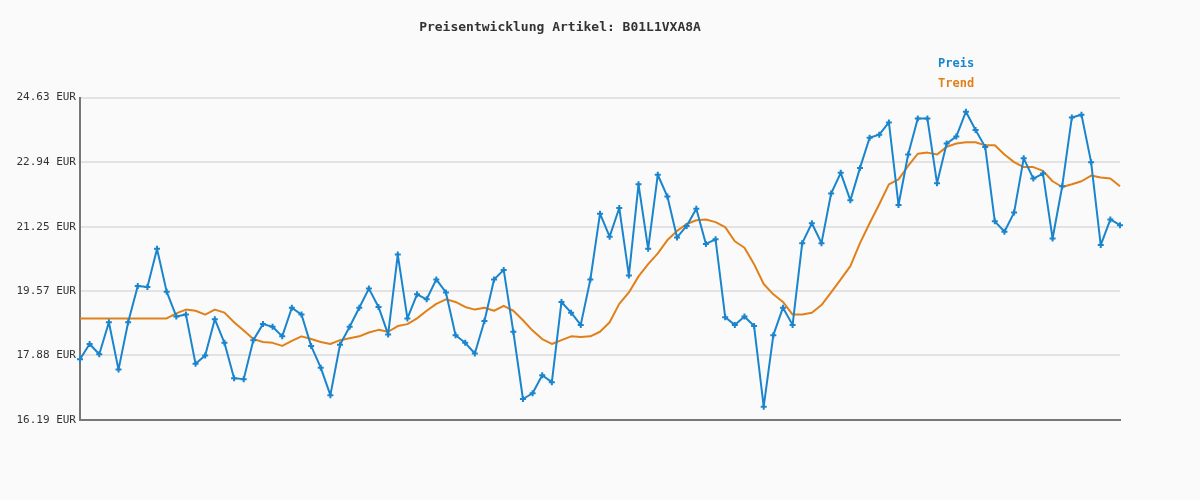 The image size is (1200, 500). What do you see at coordinates (46, 290) in the screenshot?
I see `y-tick-label: 19.57 EUR` at bounding box center [46, 290].